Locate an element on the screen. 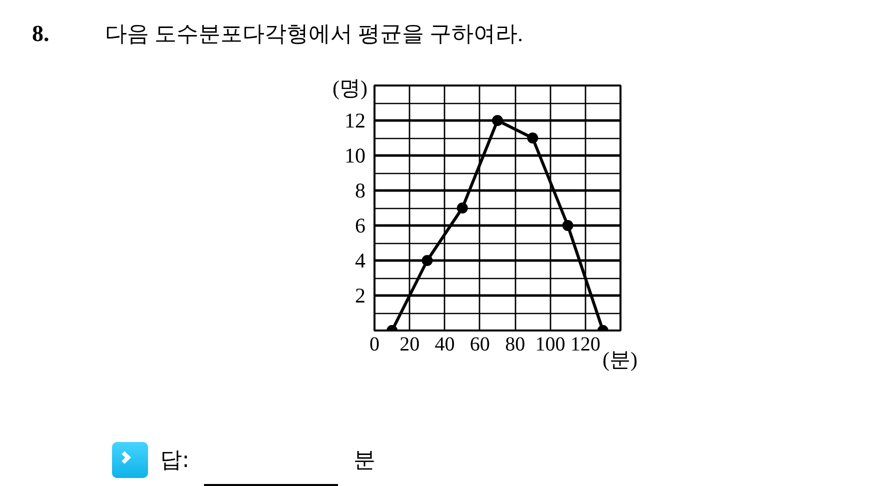 Image resolution: width=884 pixels, height=486 pixels. text: 답: is located at coordinates (175, 460).